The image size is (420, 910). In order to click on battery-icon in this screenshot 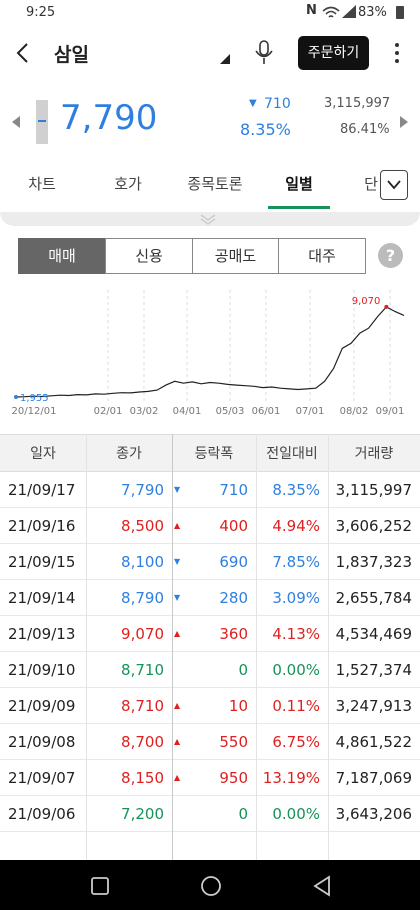, I will do `click(400, 12)`.